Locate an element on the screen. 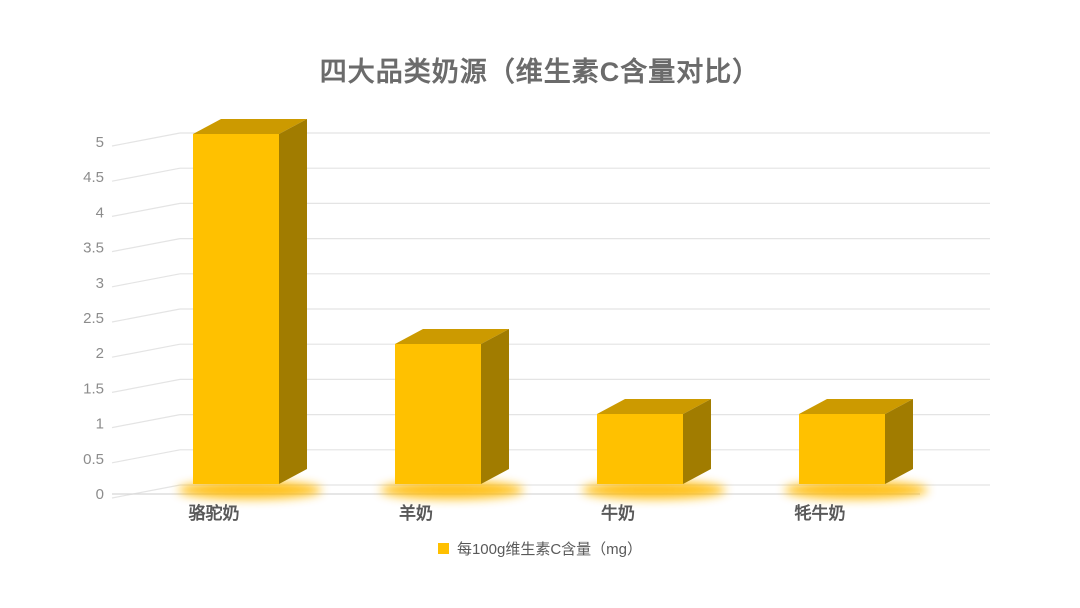 This screenshot has height=608, width=1080. legend-swatch-icon is located at coordinates (443, 548).